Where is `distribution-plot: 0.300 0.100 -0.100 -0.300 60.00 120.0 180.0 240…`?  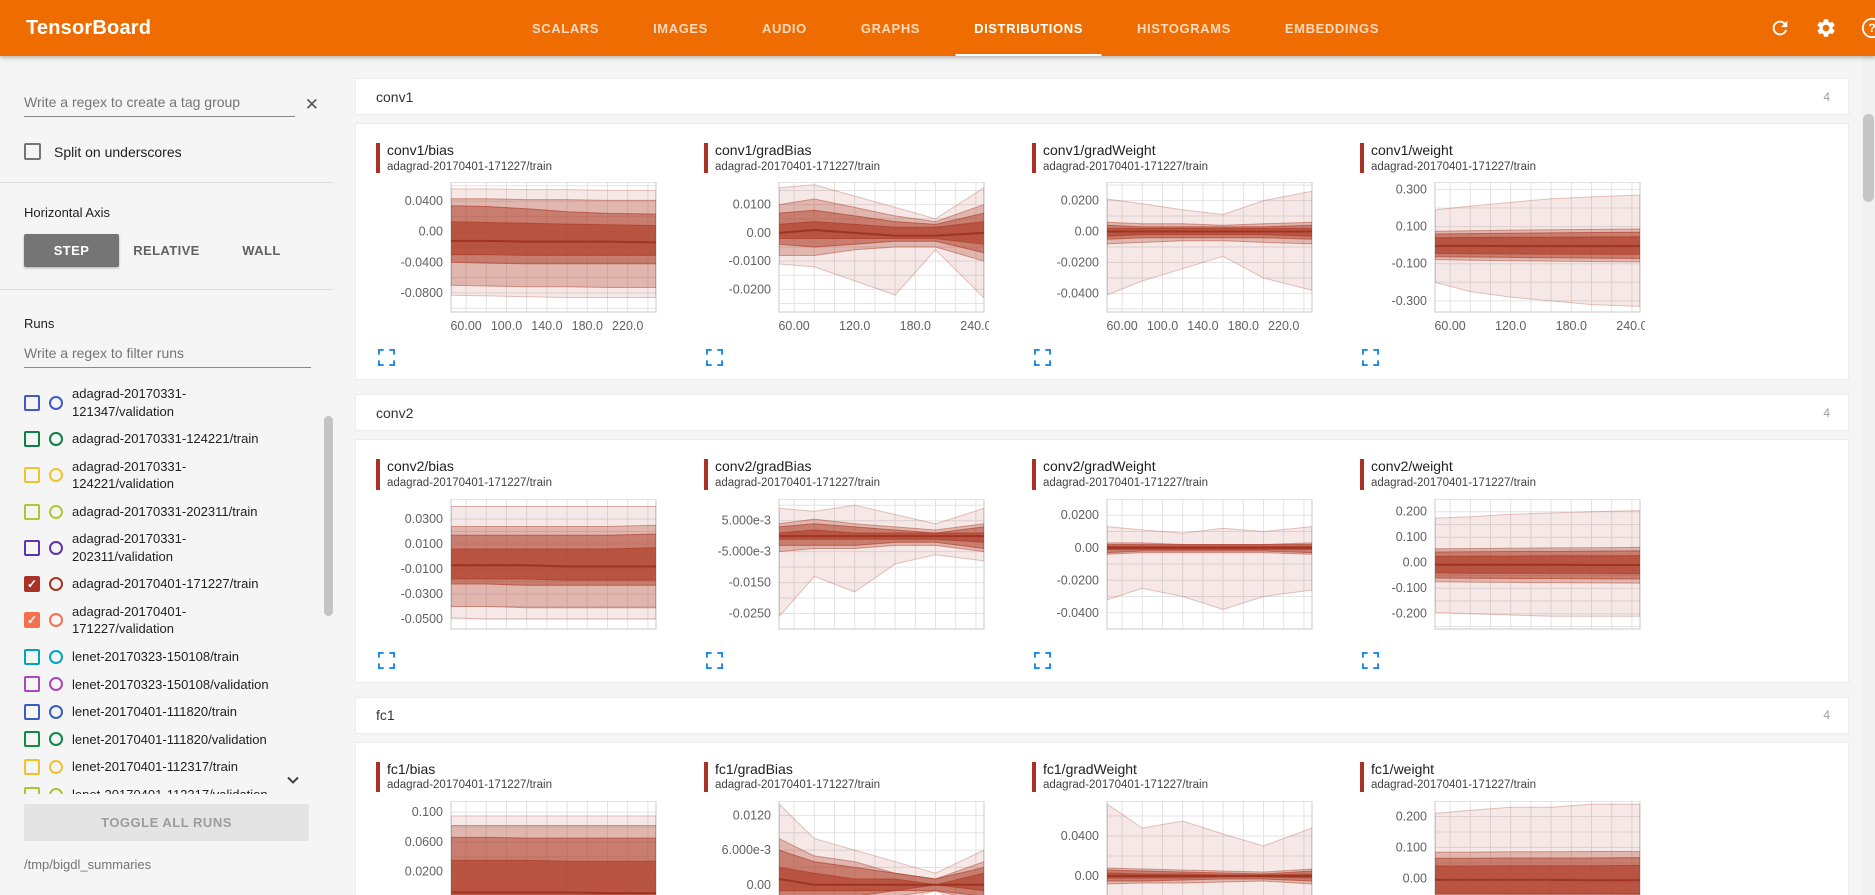 distribution-plot: 0.300 0.100 -0.100 -0.300 60.00 120.0 180.0 240… is located at coordinates (1504, 258).